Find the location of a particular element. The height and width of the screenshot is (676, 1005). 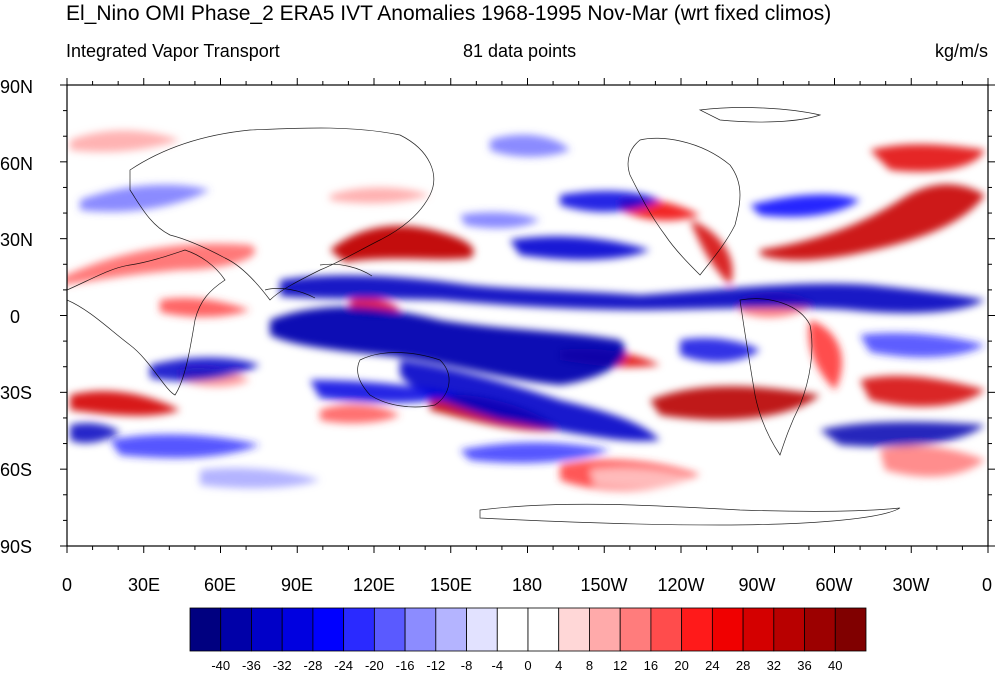

colorbar-label: 32 is located at coordinates (774, 665).